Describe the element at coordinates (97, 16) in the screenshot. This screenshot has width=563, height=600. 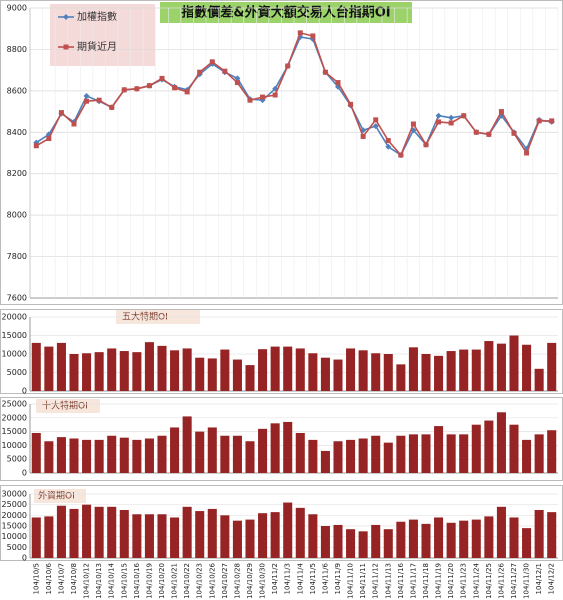
I see `legend-label: 加權指數` at that location.